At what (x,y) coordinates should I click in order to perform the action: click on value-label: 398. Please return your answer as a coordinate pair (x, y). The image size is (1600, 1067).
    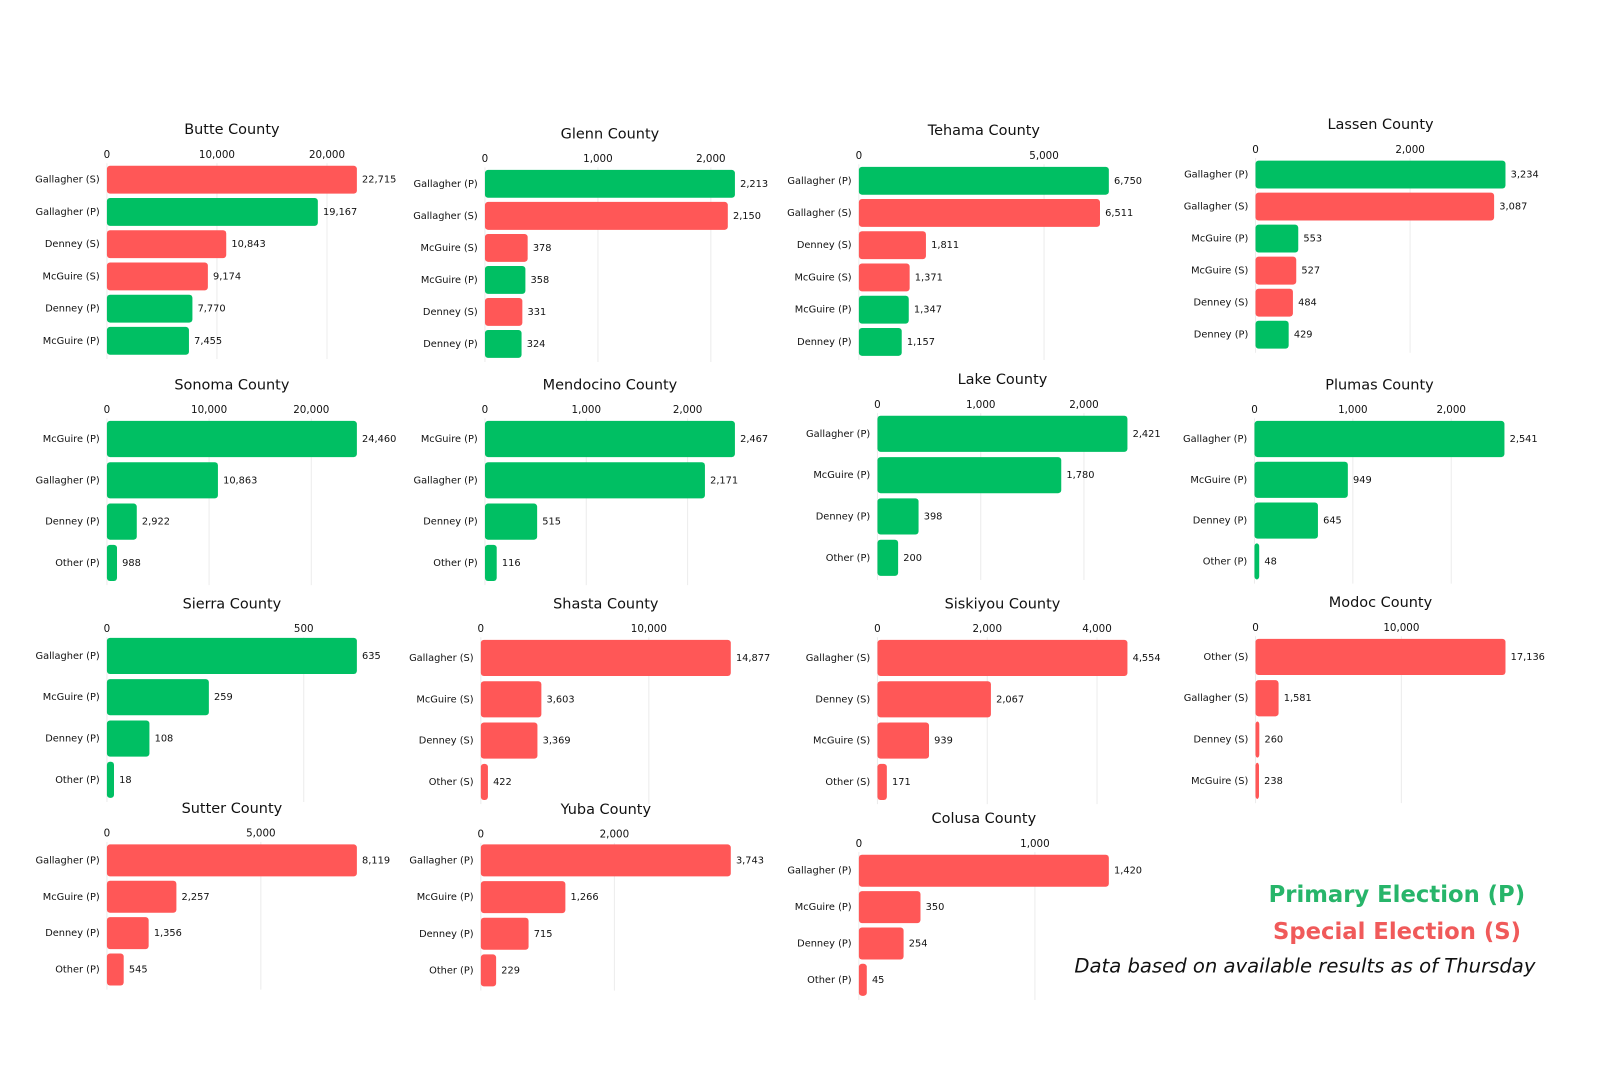
    Looking at the image, I should click on (933, 516).